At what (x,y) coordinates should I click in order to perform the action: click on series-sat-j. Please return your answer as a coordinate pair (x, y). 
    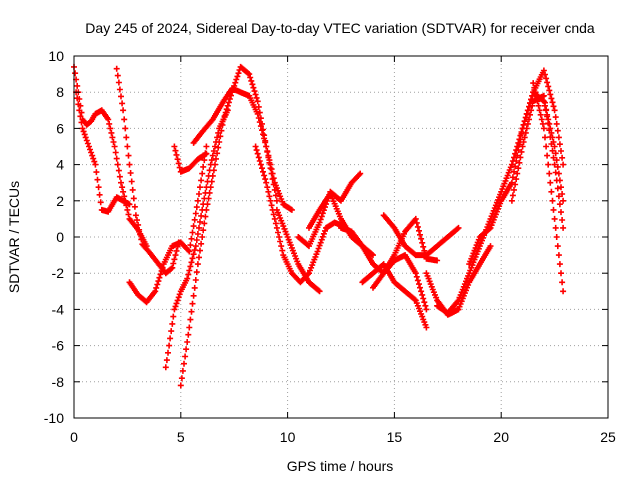
    Looking at the image, I should click on (298, 250).